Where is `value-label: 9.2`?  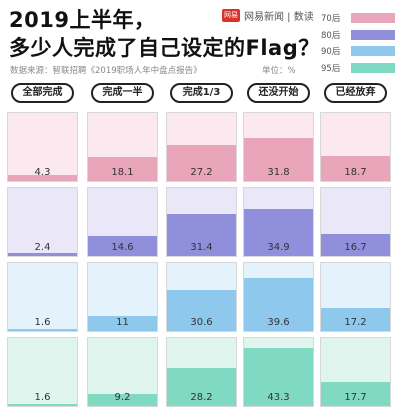 value-label: 9.2 is located at coordinates (122, 397).